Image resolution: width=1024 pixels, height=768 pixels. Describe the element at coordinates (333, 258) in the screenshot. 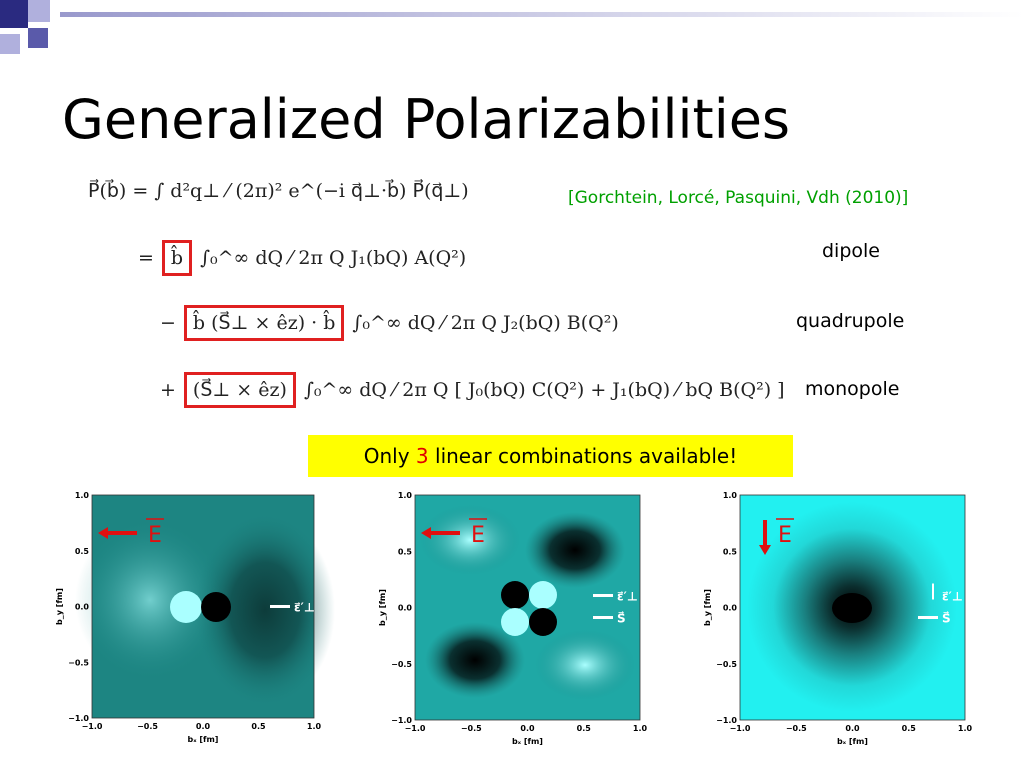

I see `equation-part: ∫₀^∞ dQ ⁄ 2π Q J₁(bQ) A(Q²)` at that location.